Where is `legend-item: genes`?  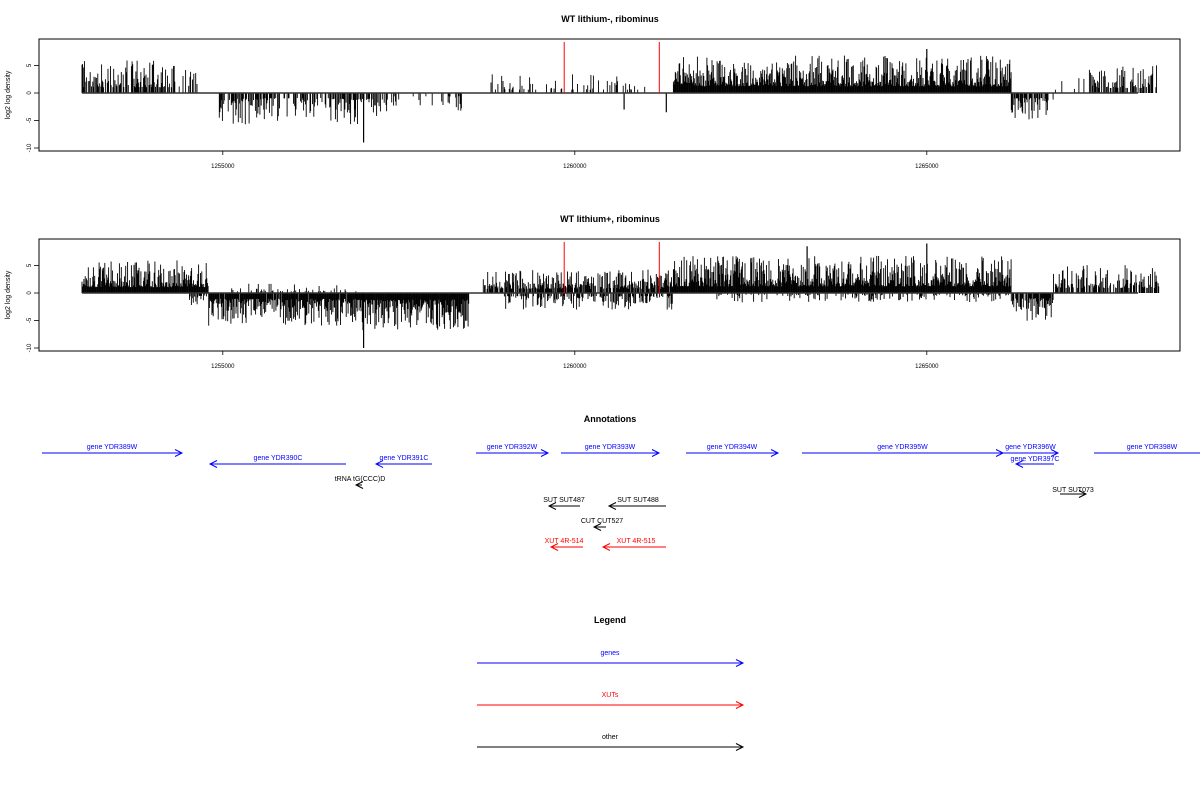
legend-item: genes is located at coordinates (611, 658).